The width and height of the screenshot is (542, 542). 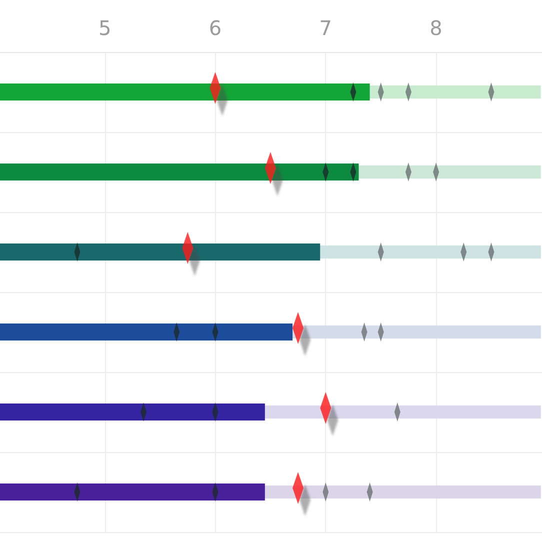 I want to click on x-tick-label: 5, so click(x=105, y=28).